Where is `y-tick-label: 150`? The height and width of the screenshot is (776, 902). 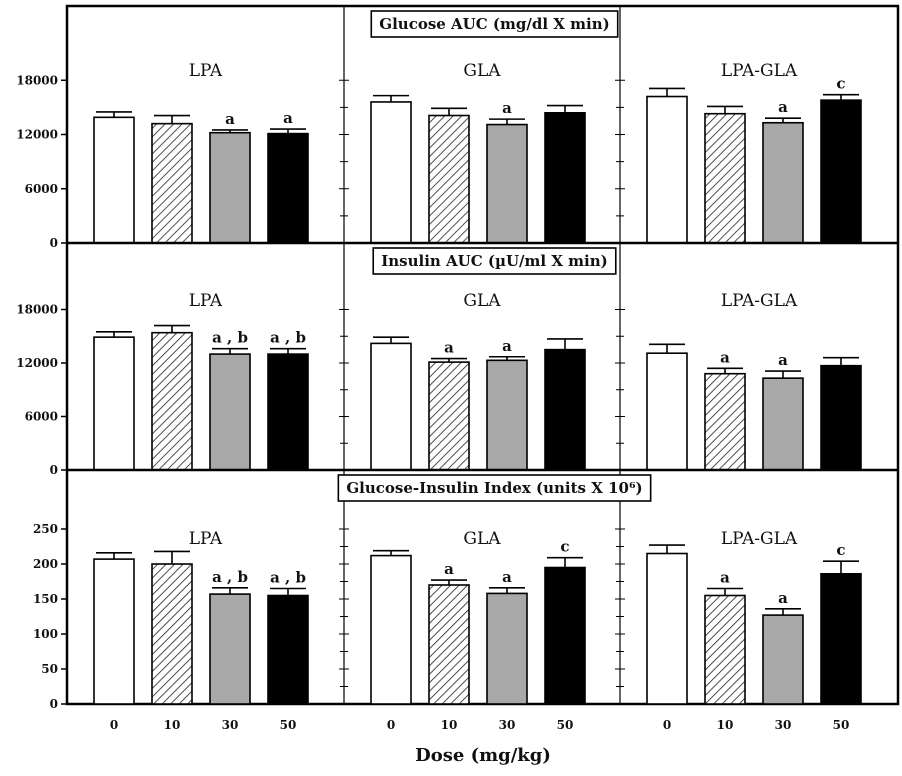
y-tick-label: 150 is located at coordinates (45, 599).